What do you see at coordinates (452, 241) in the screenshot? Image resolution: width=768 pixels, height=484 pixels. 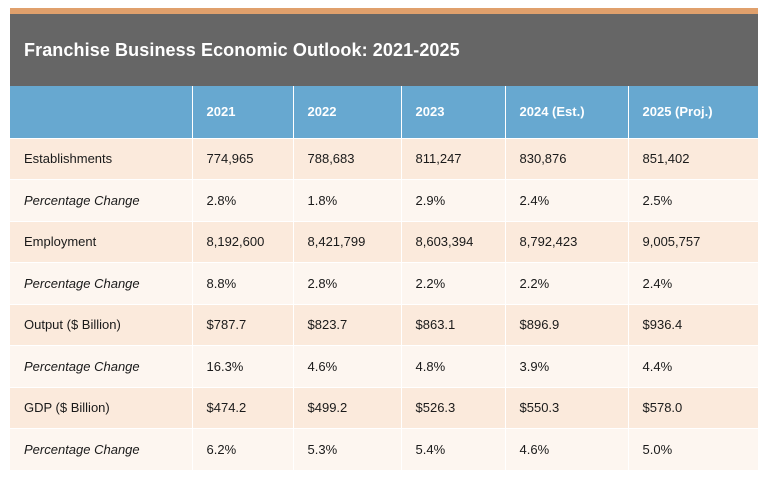 I see `table-cell: 8,603,394` at bounding box center [452, 241].